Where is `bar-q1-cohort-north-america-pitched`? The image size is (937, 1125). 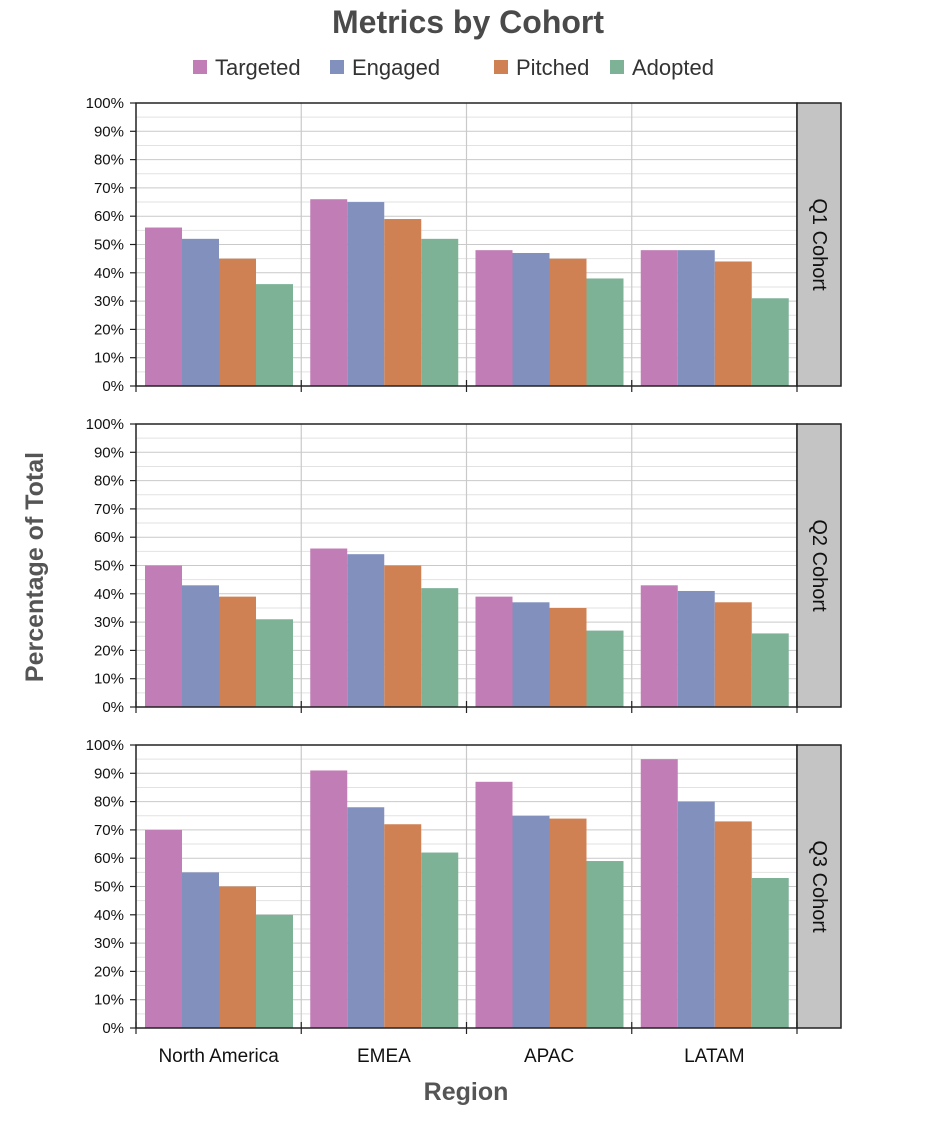
bar-q1-cohort-north-america-pitched is located at coordinates (237, 322).